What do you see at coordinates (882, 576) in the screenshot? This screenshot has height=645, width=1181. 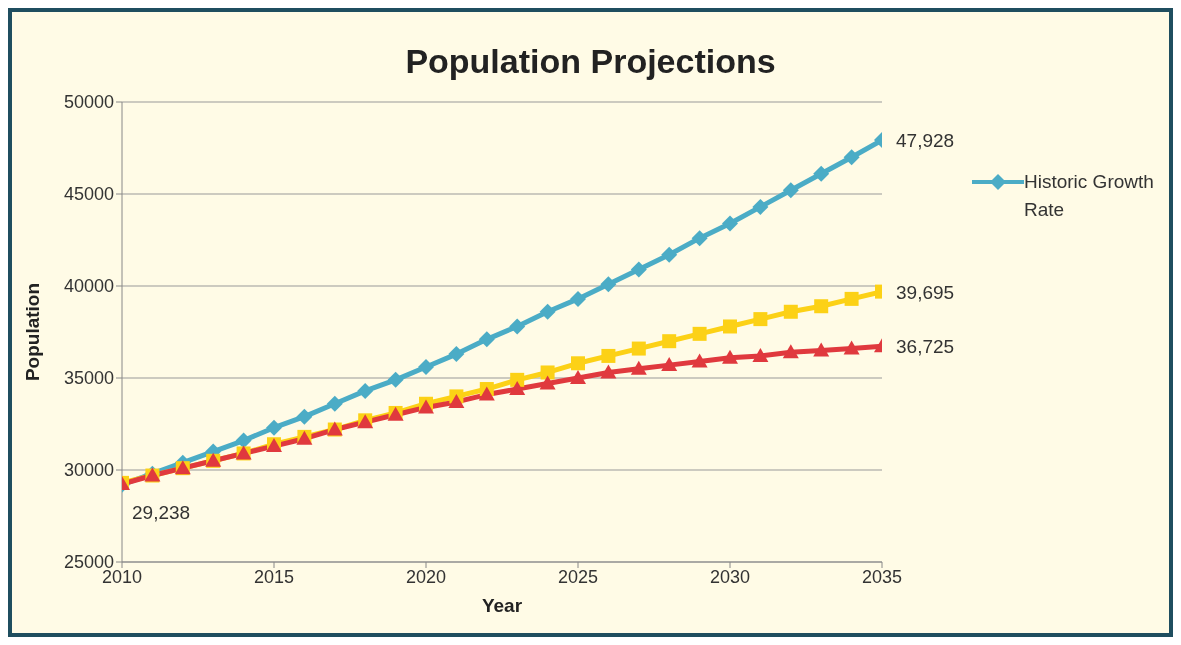 I see `x-tick-label: 2035` at bounding box center [882, 576].